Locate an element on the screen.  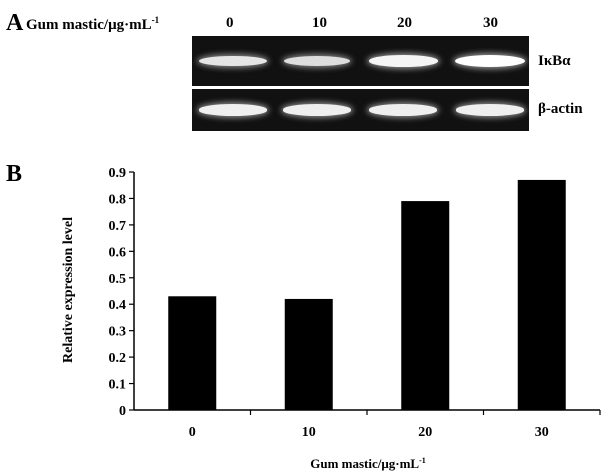
y-tick-label: 0.9 is located at coordinates (118, 173).